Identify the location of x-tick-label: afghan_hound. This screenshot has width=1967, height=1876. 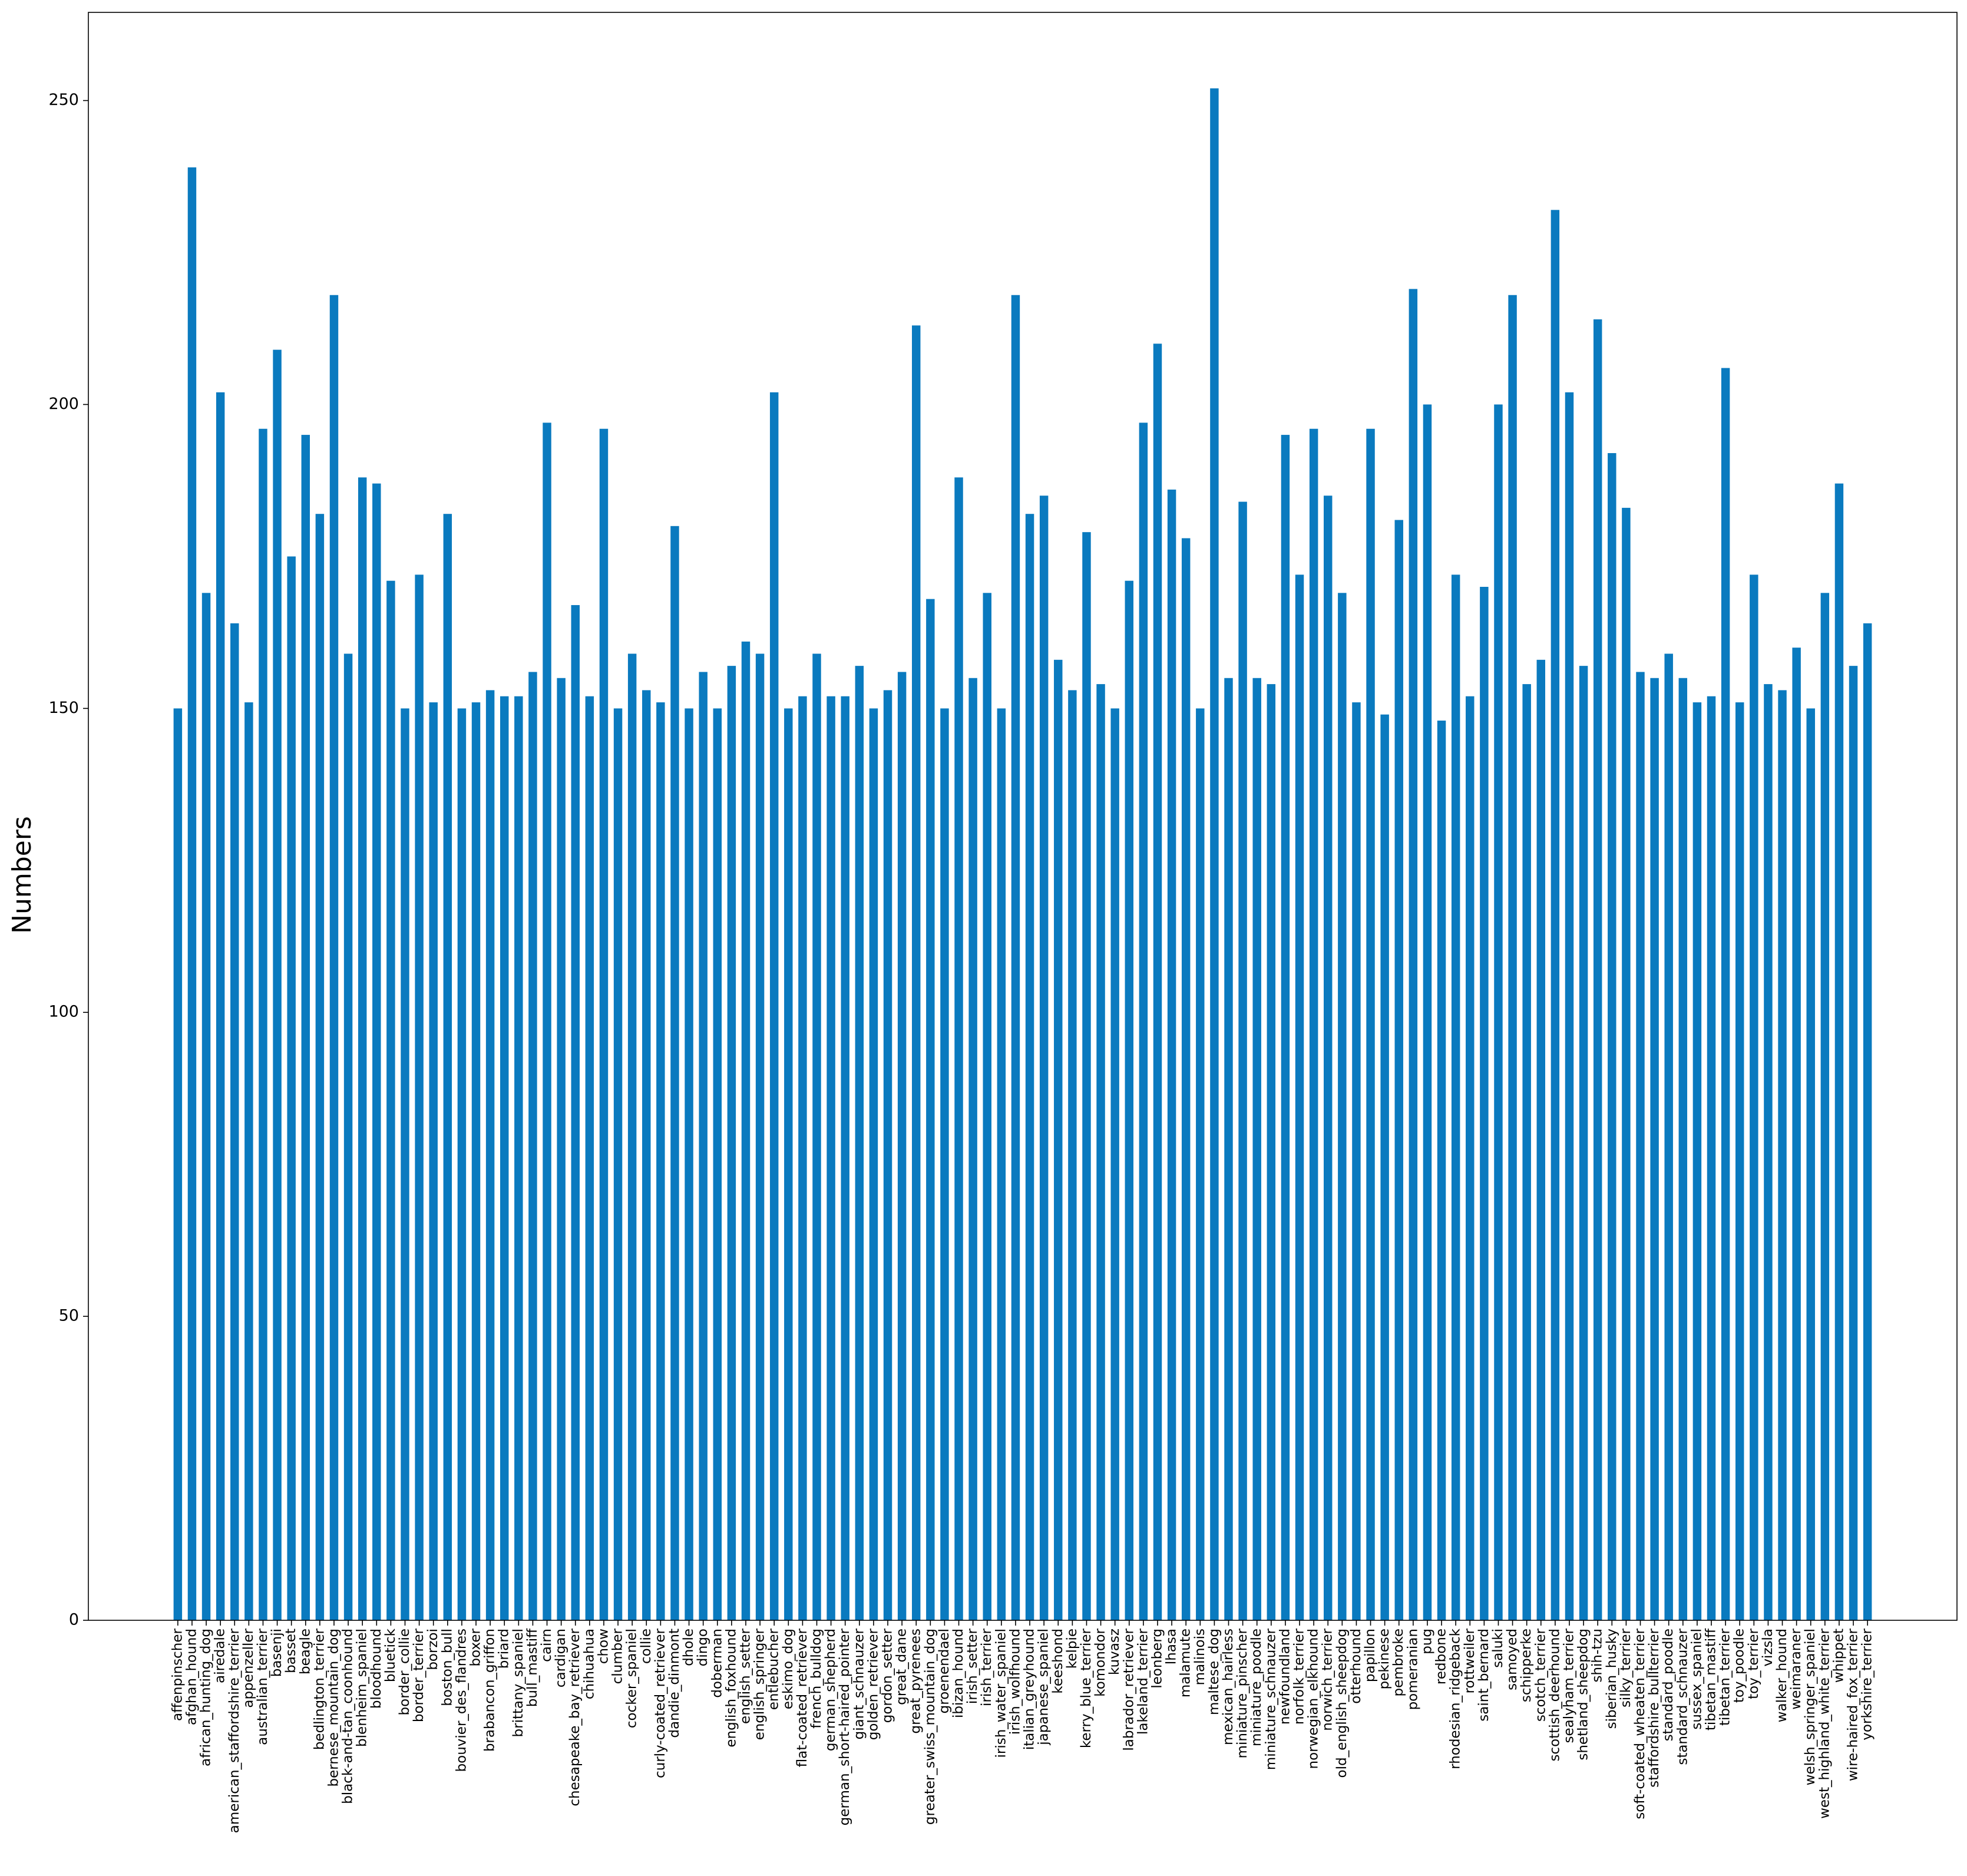
(192, 1677).